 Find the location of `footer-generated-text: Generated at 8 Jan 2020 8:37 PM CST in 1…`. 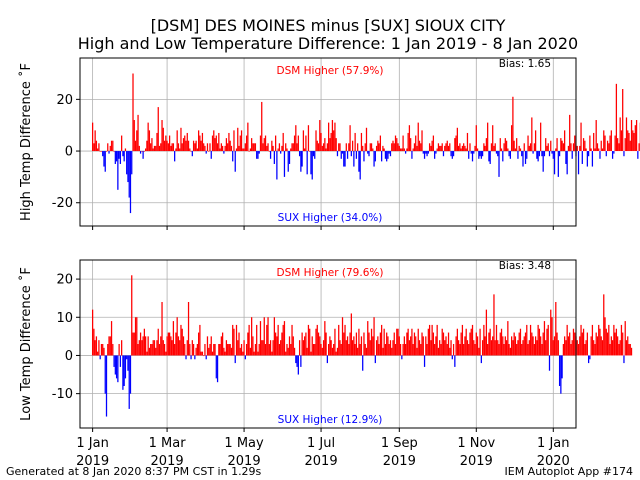

footer-generated-text: Generated at 8 Jan 2020 8:37 PM CST in 1… is located at coordinates (134, 471).